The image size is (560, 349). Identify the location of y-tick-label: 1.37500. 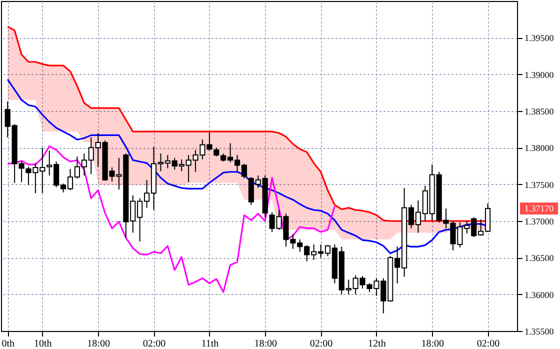
(539, 185).